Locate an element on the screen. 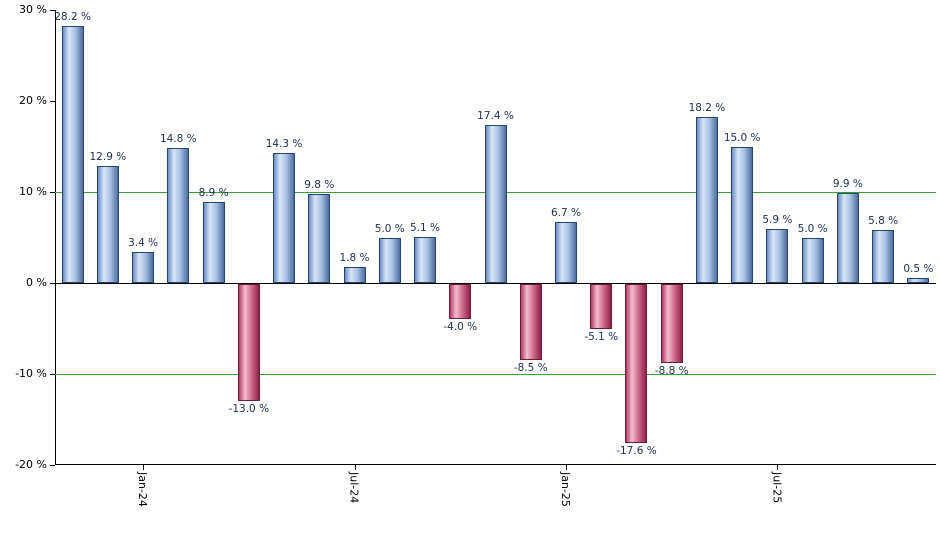 This screenshot has width=940, height=550. bar-value-label: 6.7 % is located at coordinates (565, 213).